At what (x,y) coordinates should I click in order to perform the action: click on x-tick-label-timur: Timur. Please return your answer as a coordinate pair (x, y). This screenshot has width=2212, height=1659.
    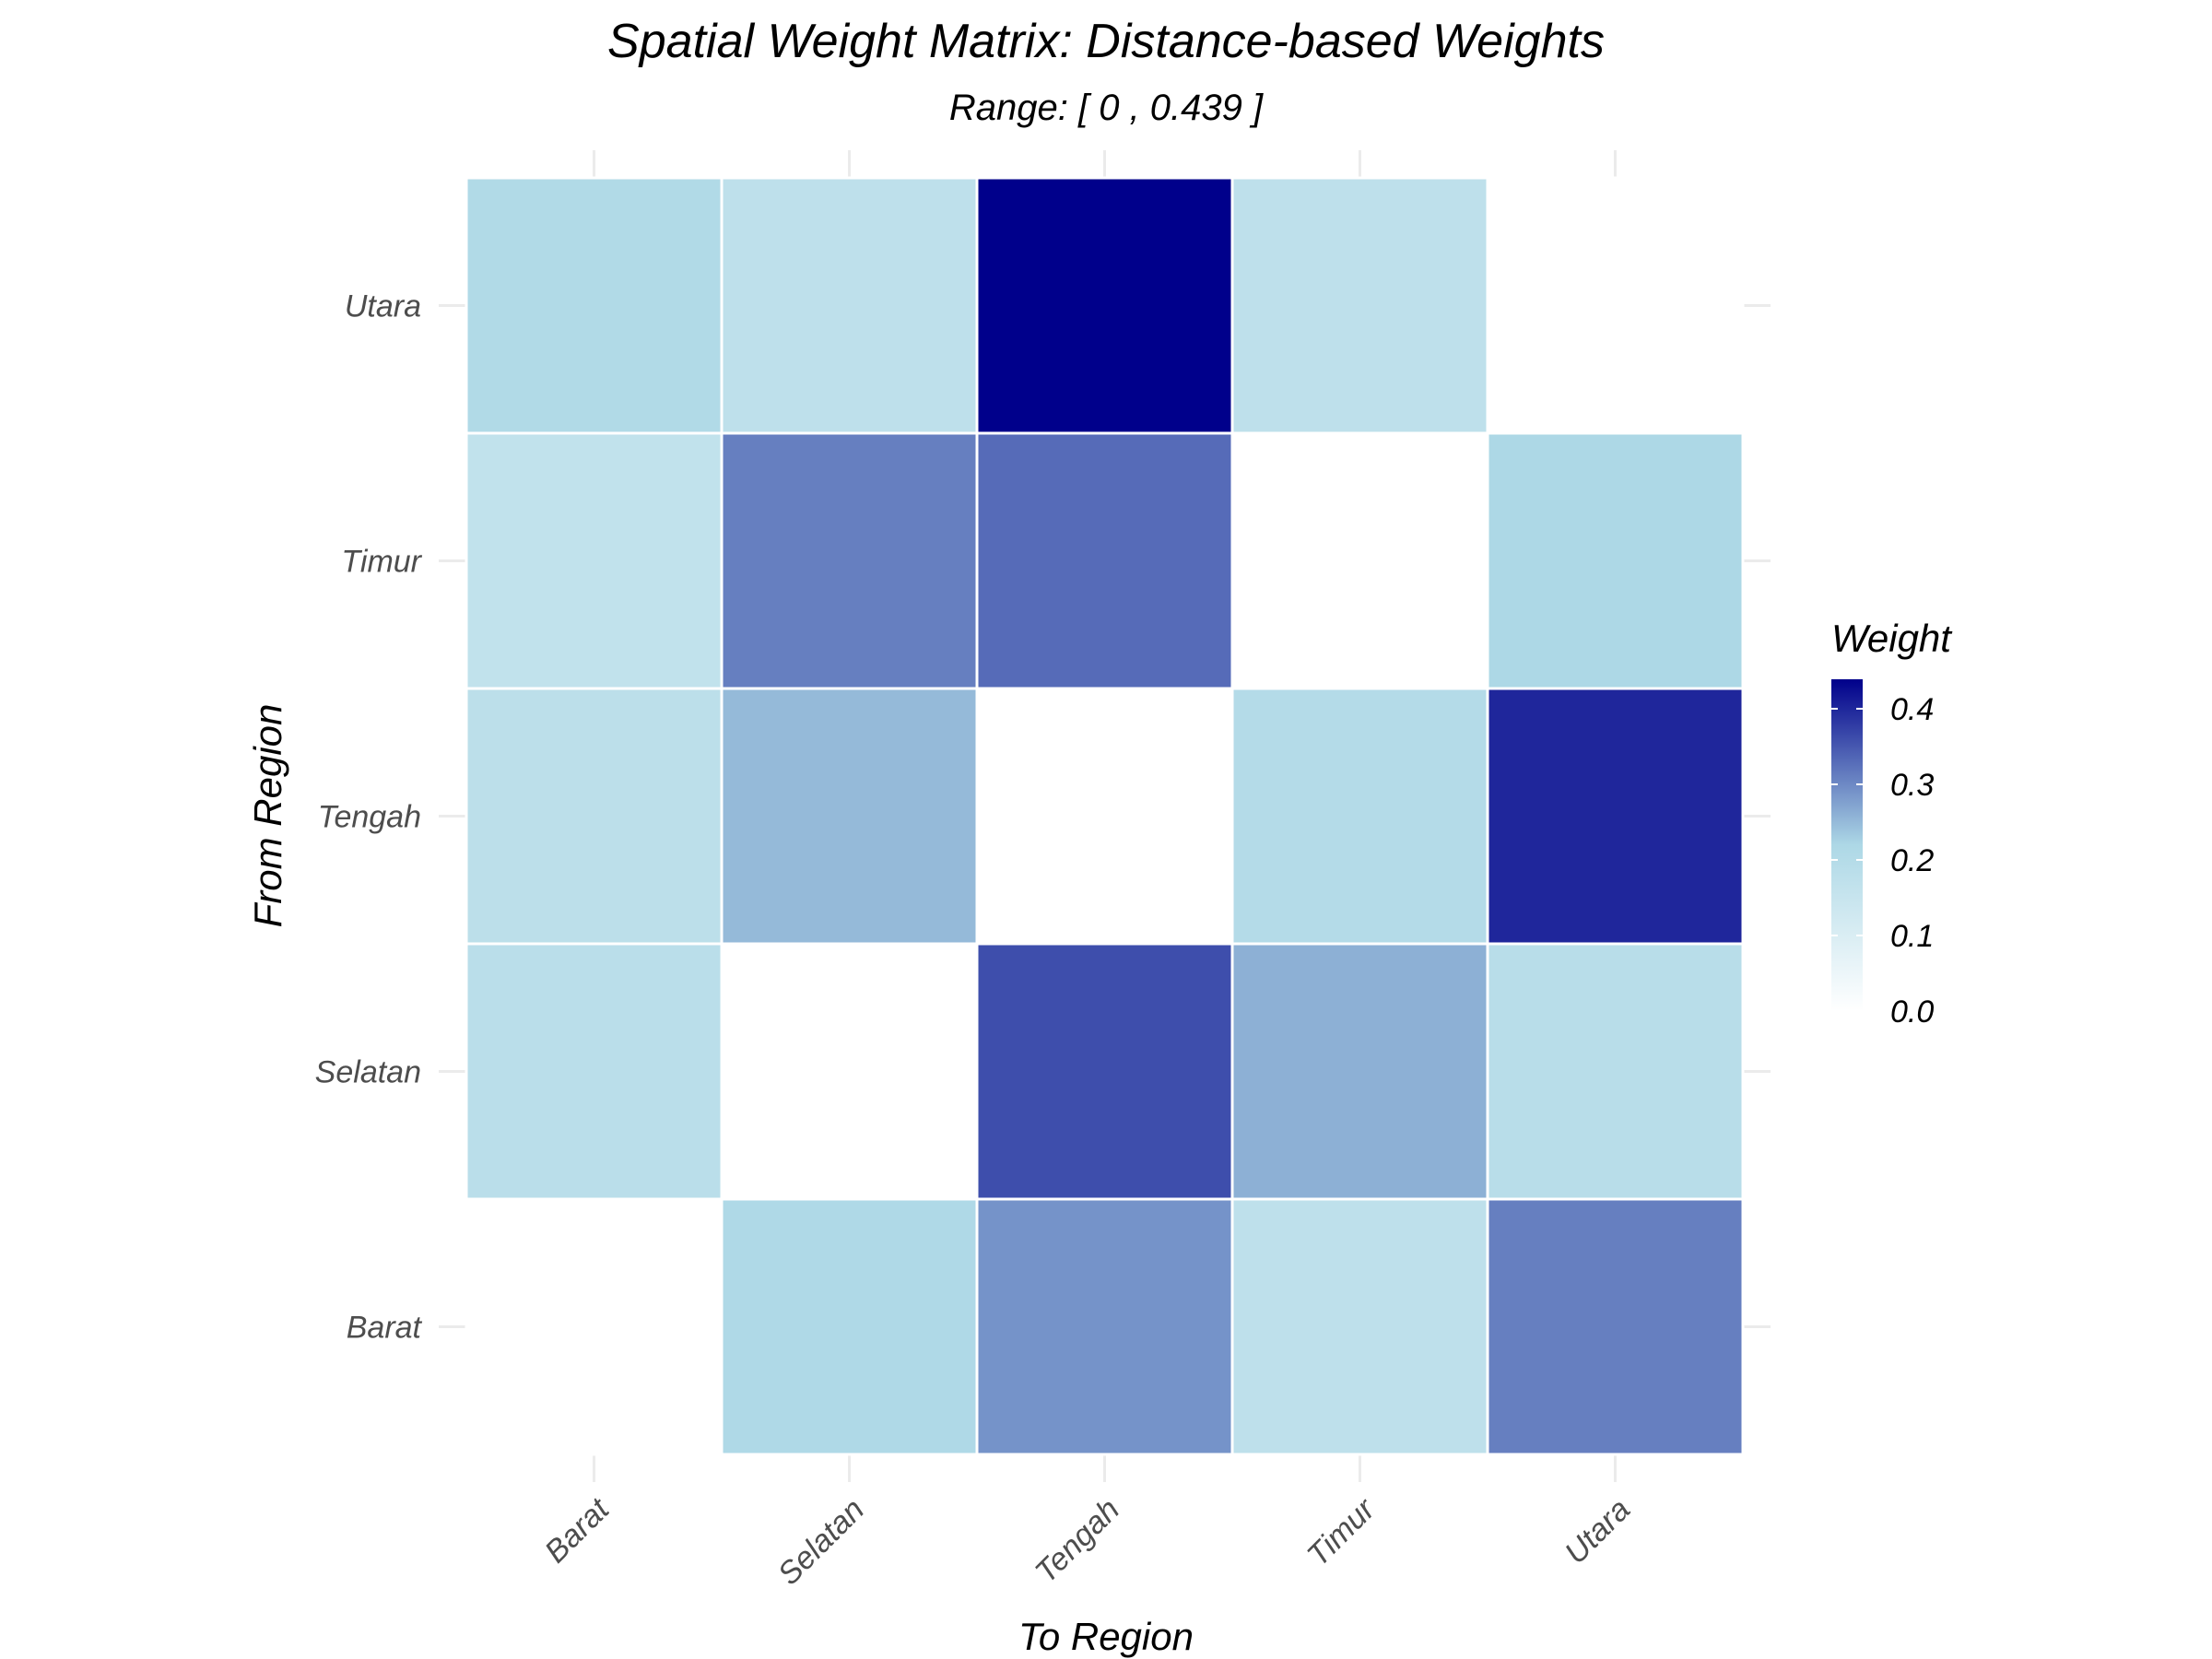
    Looking at the image, I should click on (1341, 1532).